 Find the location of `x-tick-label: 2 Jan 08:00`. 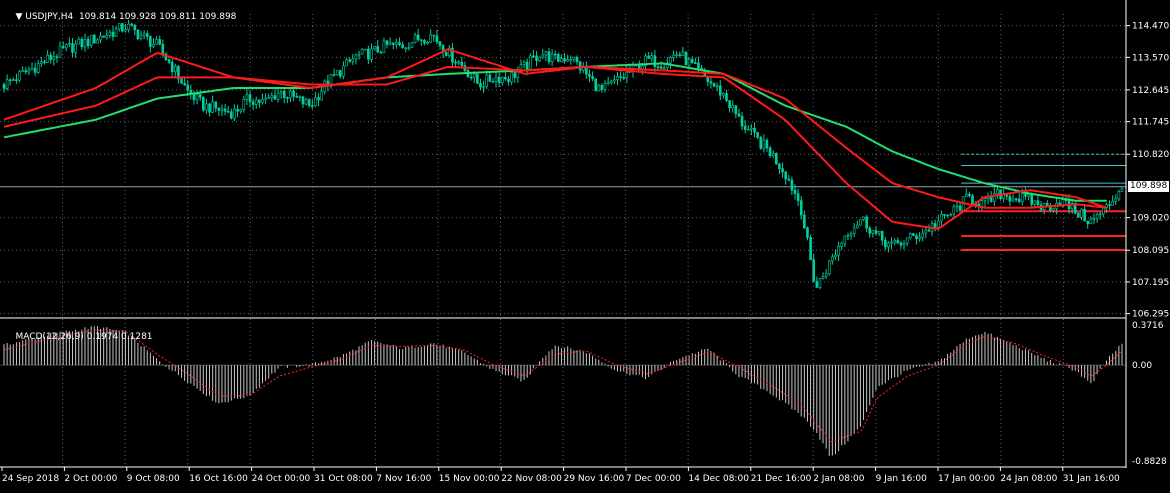

x-tick-label: 2 Jan 08:00 is located at coordinates (839, 479).